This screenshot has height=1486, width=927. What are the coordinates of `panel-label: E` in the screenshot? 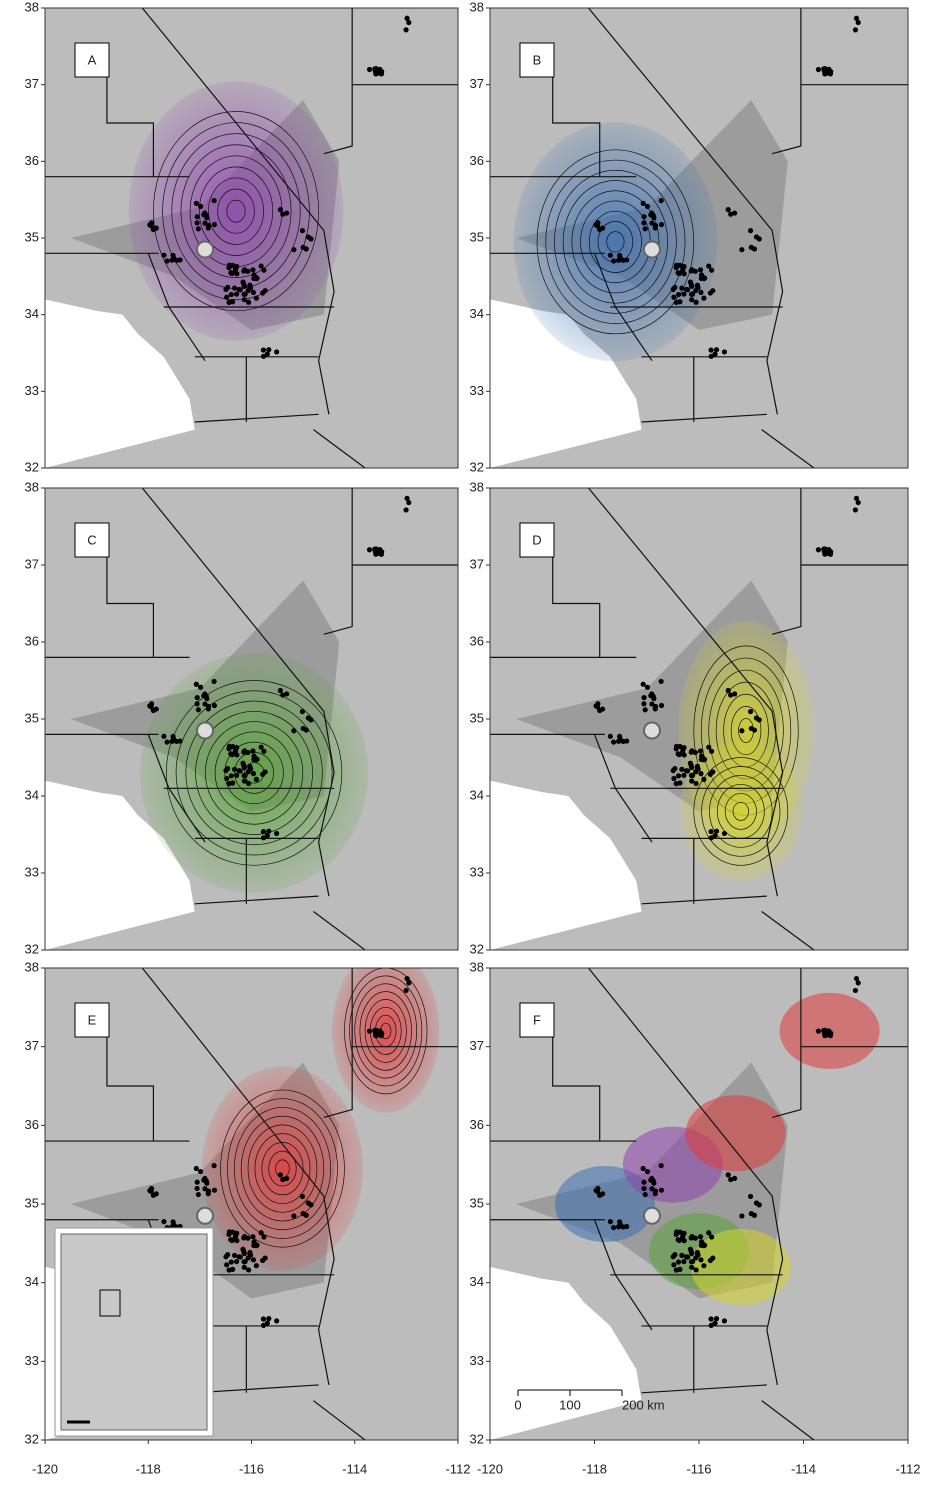 It's located at (92, 1019).